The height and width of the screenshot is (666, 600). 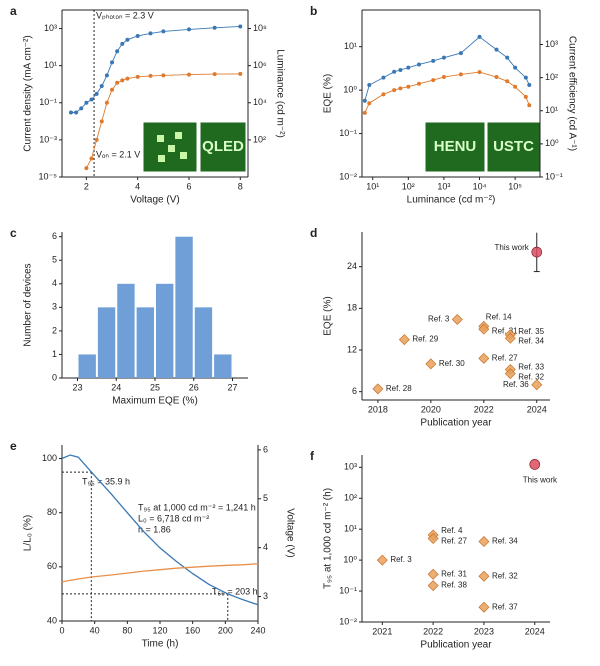 I want to click on y2-tick-label: 5, so click(x=265, y=498).